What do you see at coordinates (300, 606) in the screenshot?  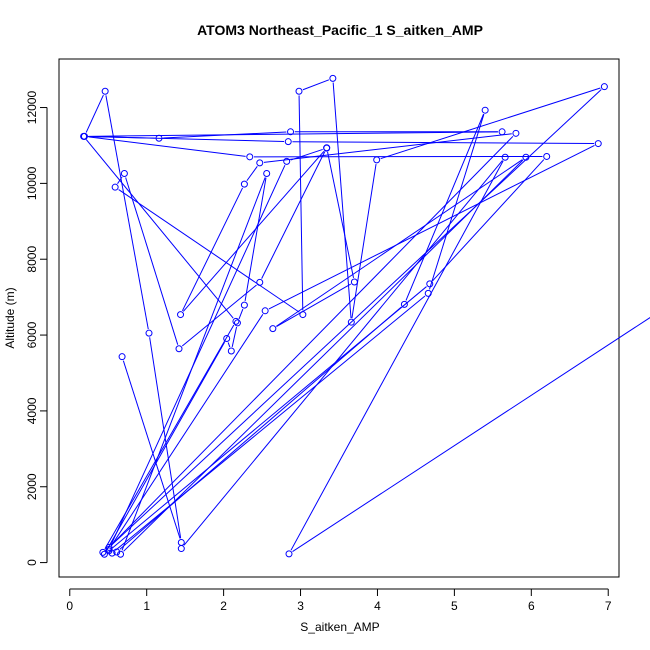 I see `x-tick-label: 3` at bounding box center [300, 606].